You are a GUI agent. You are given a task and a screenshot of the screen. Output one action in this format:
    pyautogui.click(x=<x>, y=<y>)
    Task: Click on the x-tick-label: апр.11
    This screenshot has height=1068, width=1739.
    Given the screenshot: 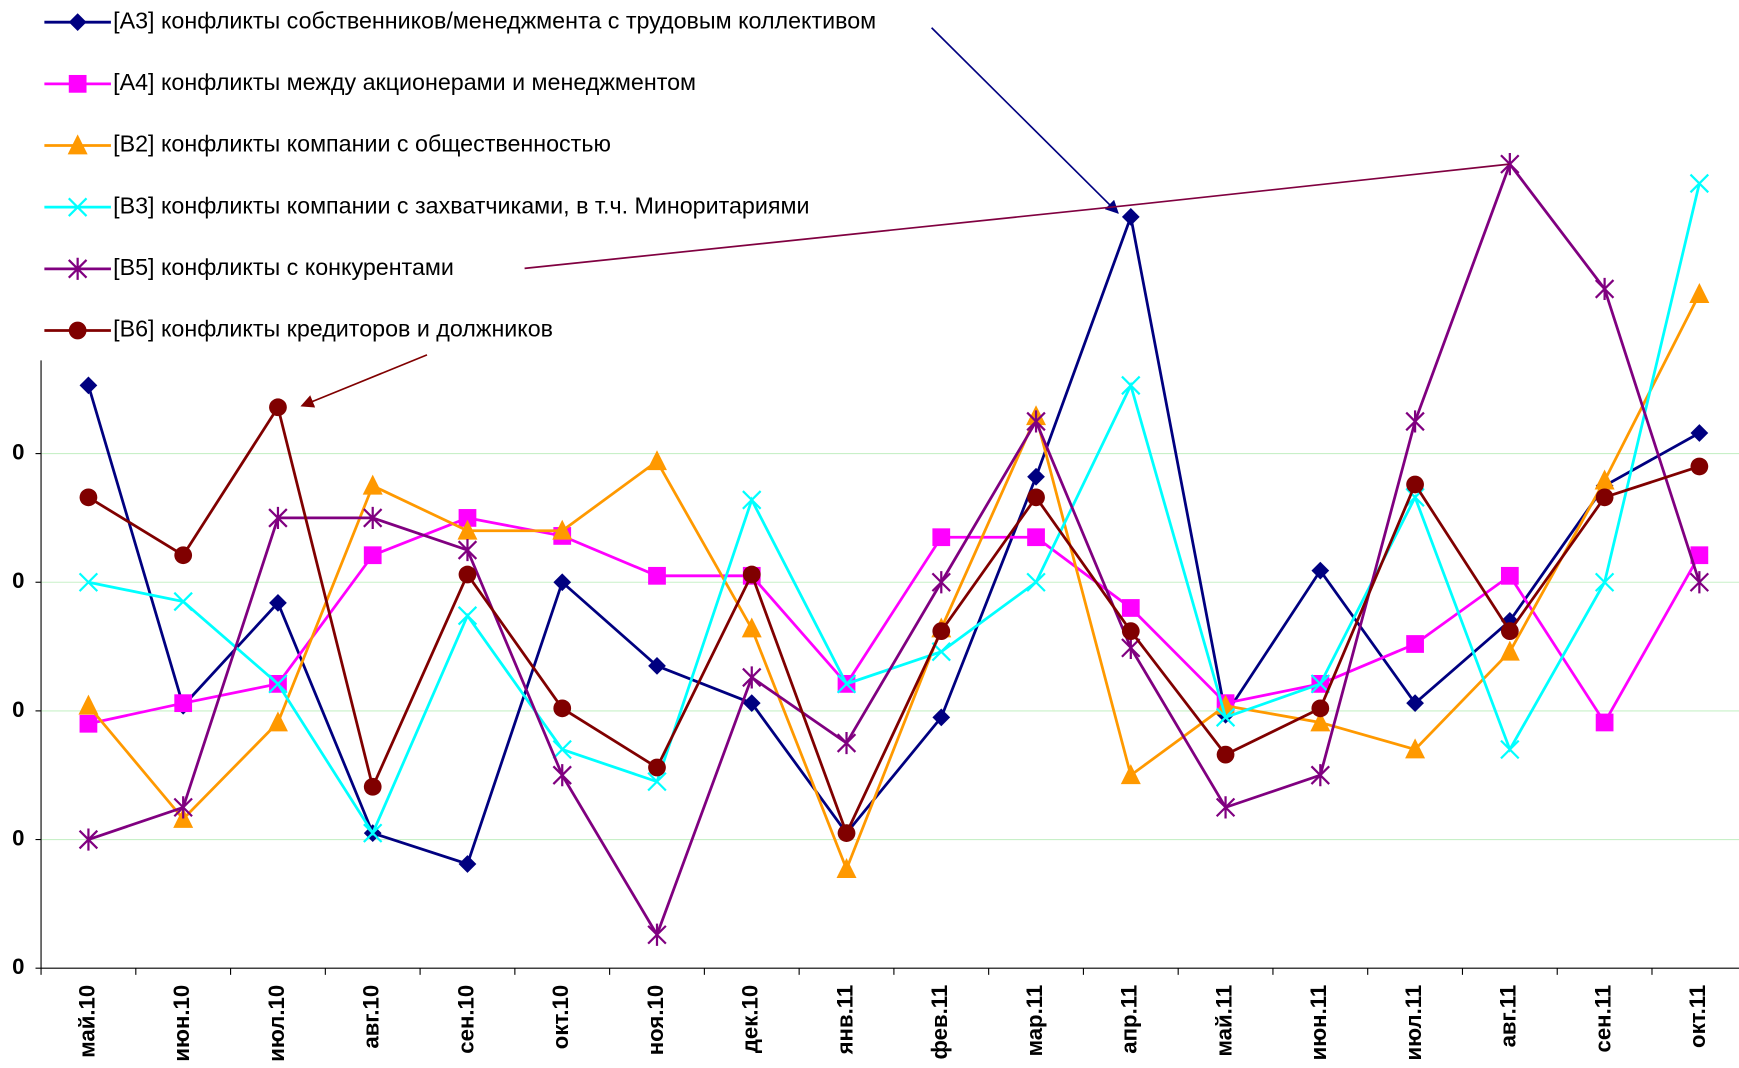 What is the action you would take?
    pyautogui.click(x=1129, y=1019)
    